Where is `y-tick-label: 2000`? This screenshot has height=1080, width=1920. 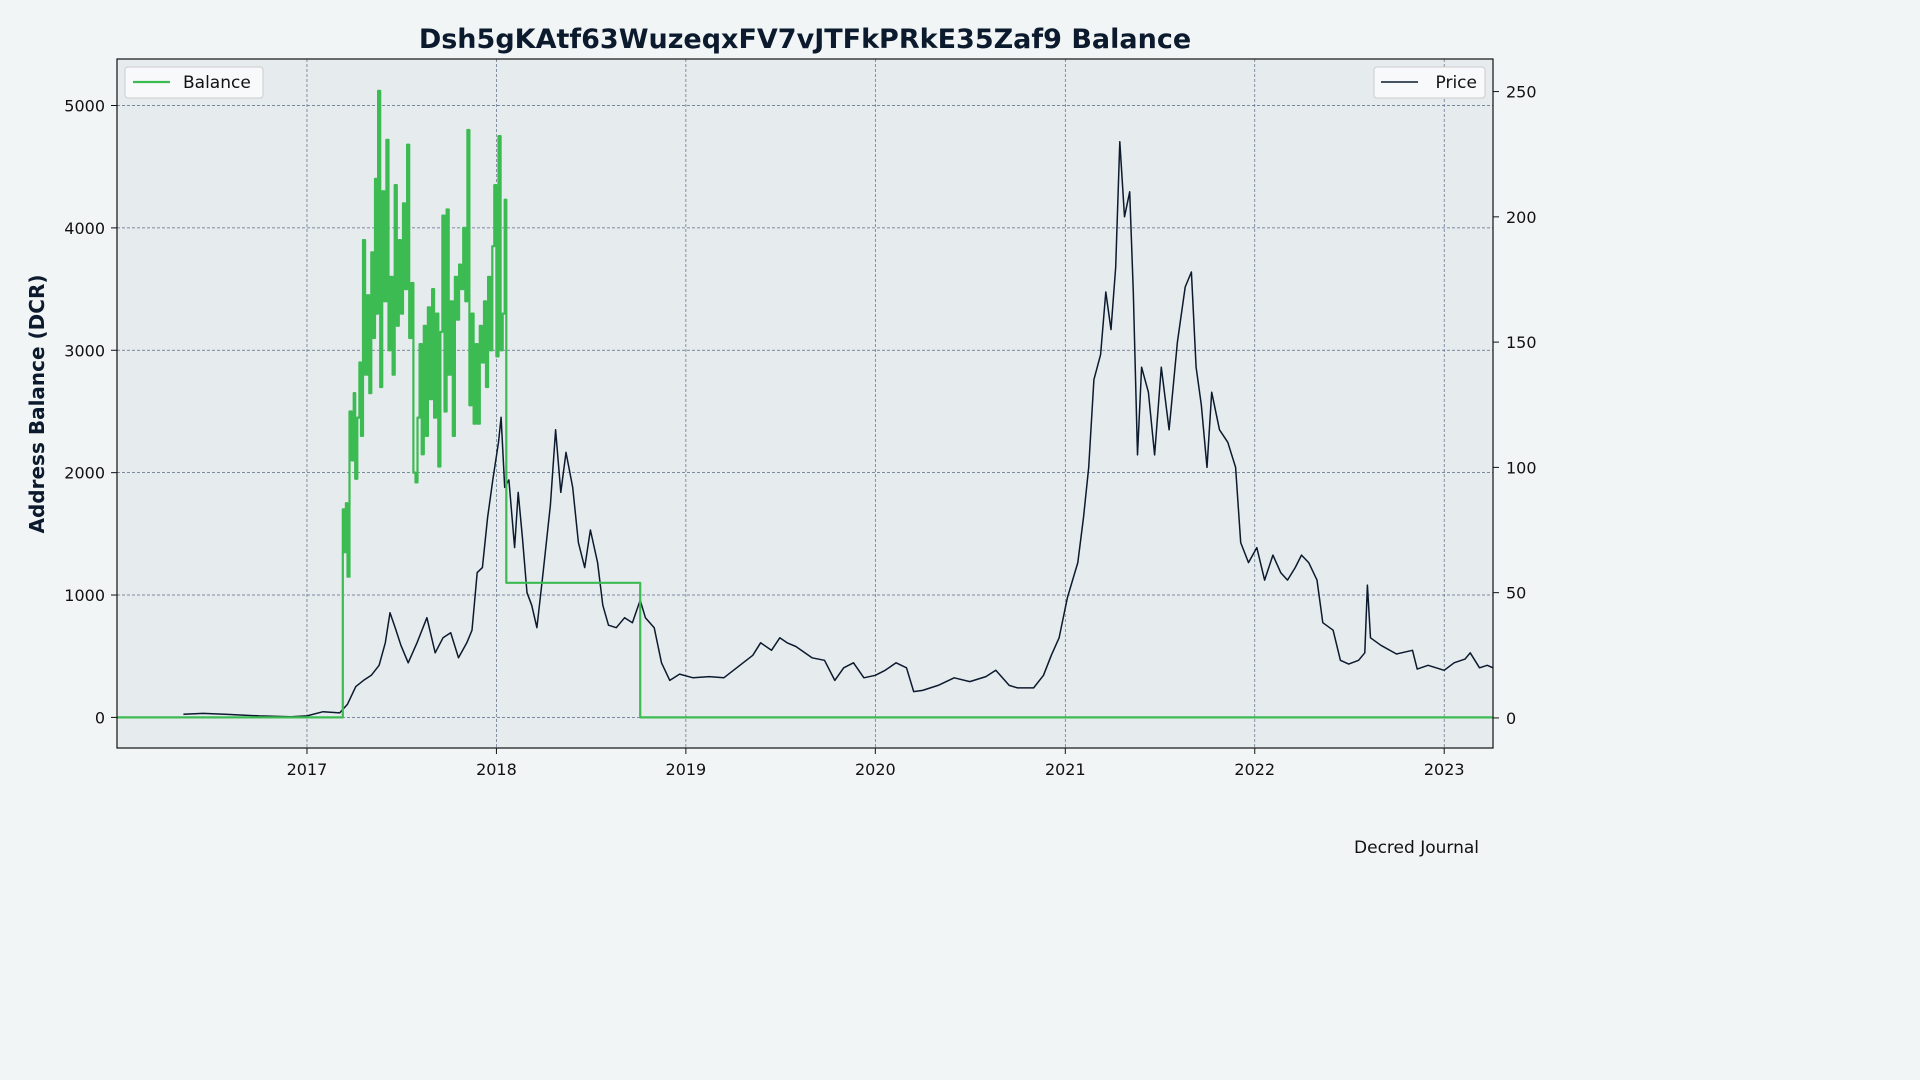 y-tick-label: 2000 is located at coordinates (84, 473).